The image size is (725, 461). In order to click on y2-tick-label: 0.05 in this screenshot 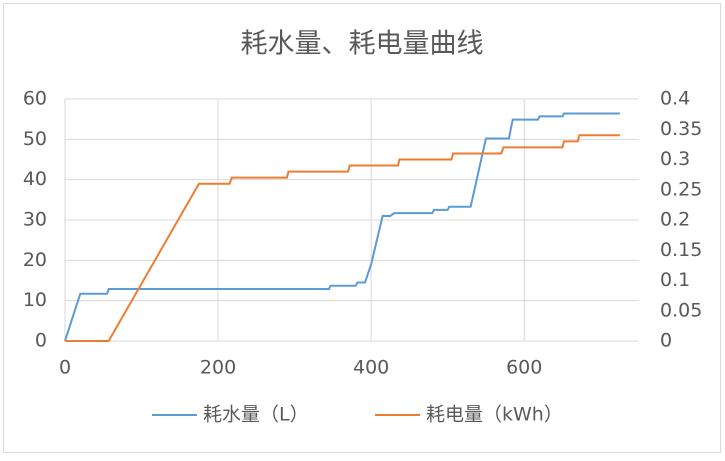, I will do `click(681, 310)`.